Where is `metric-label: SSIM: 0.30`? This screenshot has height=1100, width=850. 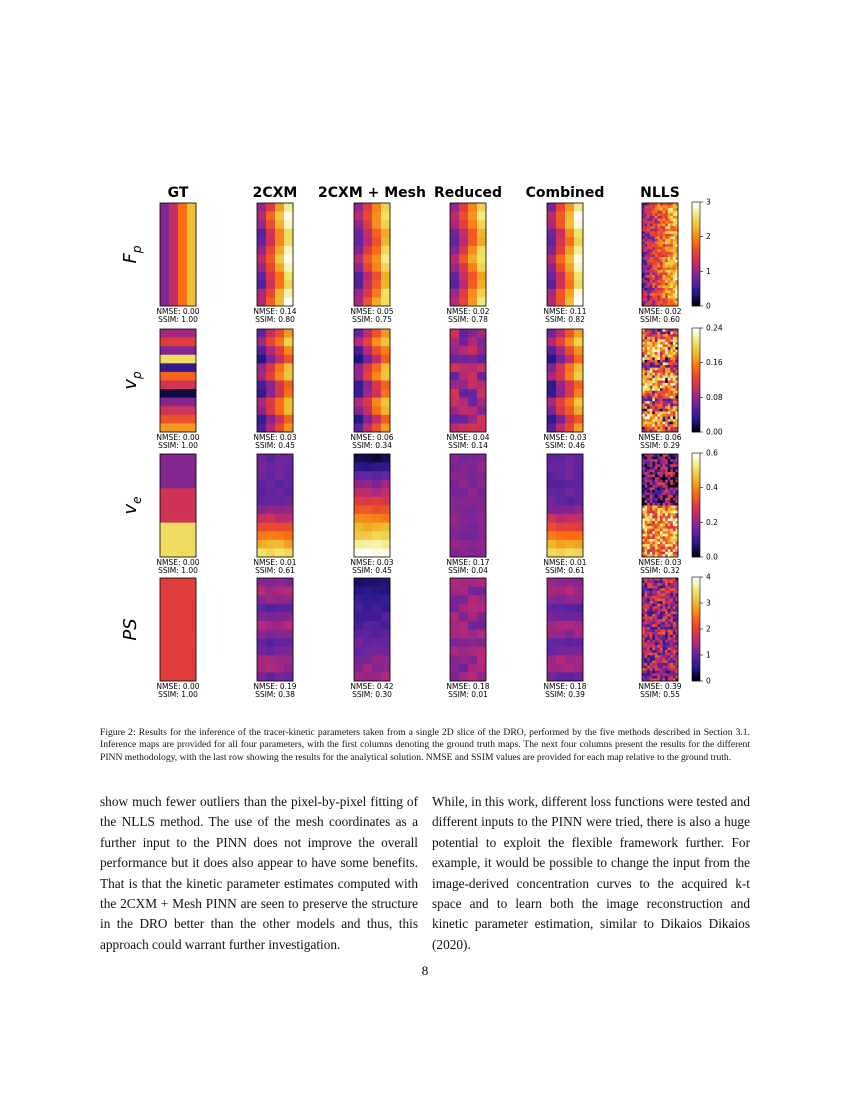
metric-label: SSIM: 0.30 is located at coordinates (372, 694).